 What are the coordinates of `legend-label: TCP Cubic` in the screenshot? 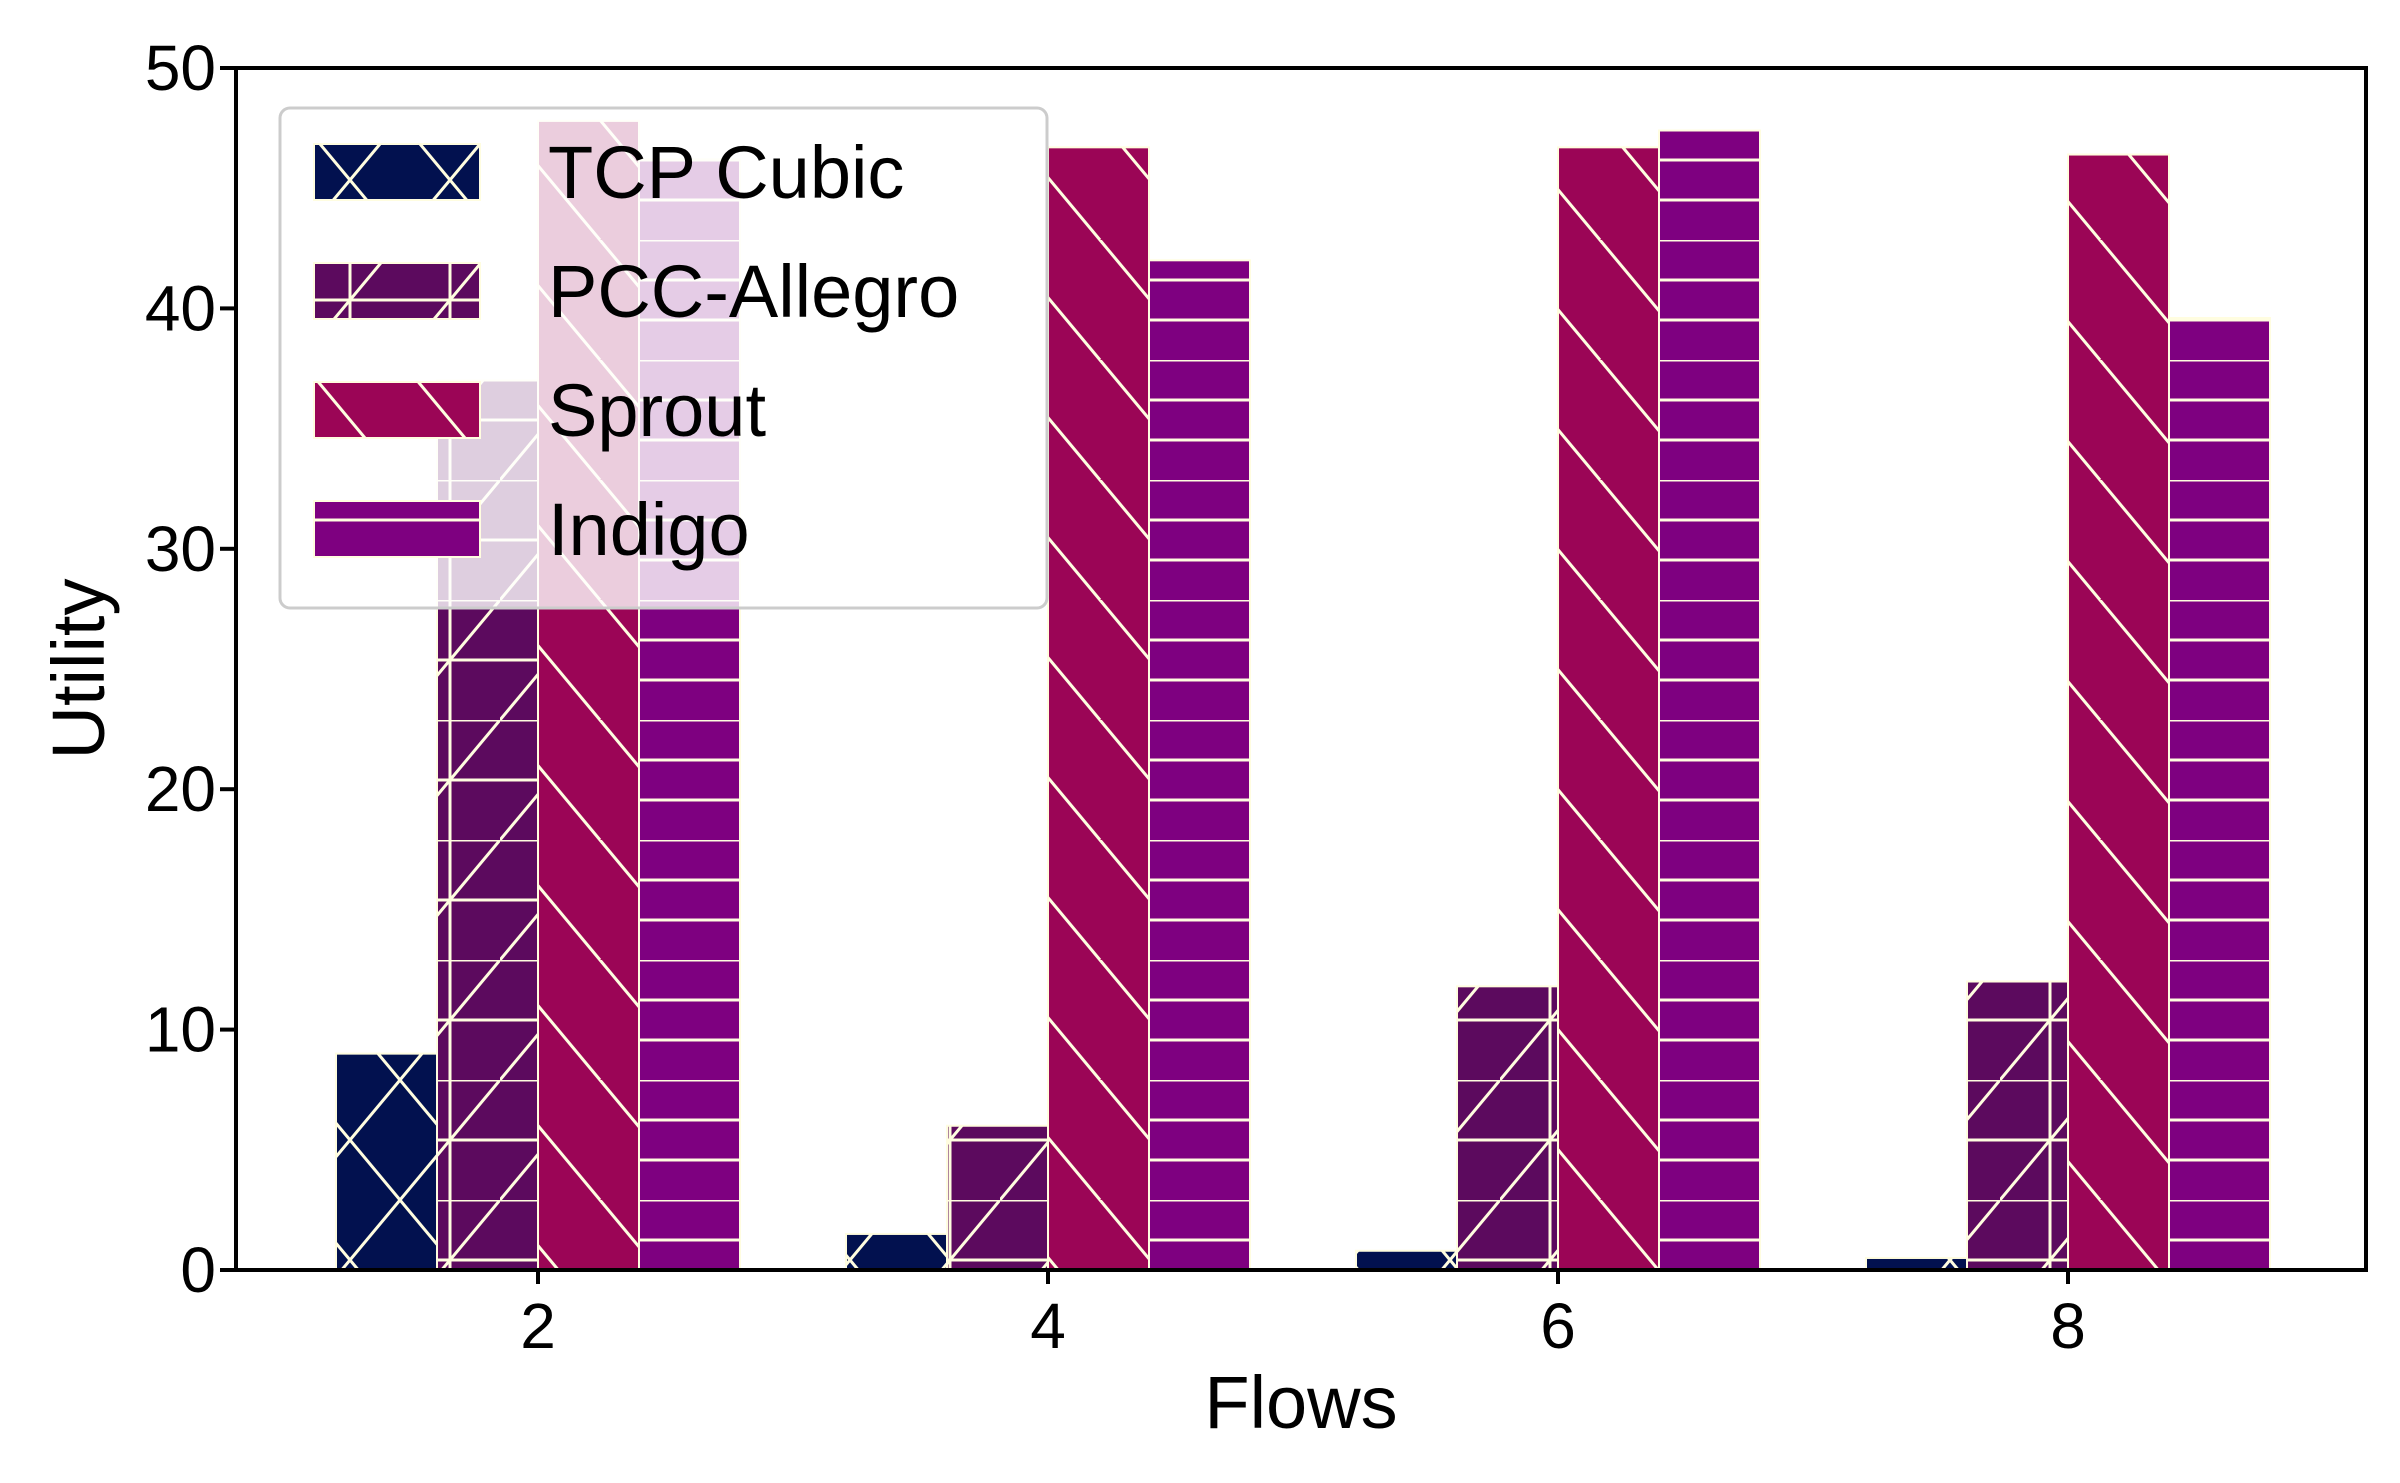 It's located at (726, 172).